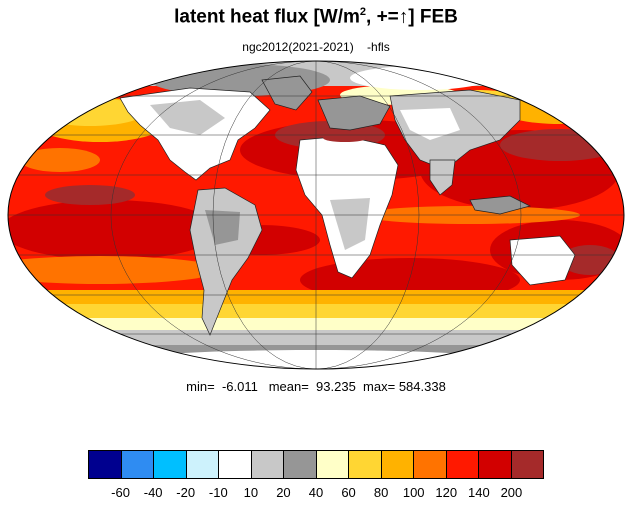 Image resolution: width=632 pixels, height=506 pixels. Describe the element at coordinates (478, 492) in the screenshot. I see `colorbar-tick-label: 140` at that location.